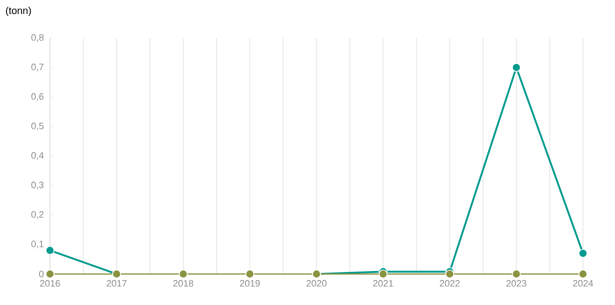 Image resolution: width=615 pixels, height=305 pixels. What do you see at coordinates (37, 186) in the screenshot?
I see `y-tick-label: 0,3` at bounding box center [37, 186].